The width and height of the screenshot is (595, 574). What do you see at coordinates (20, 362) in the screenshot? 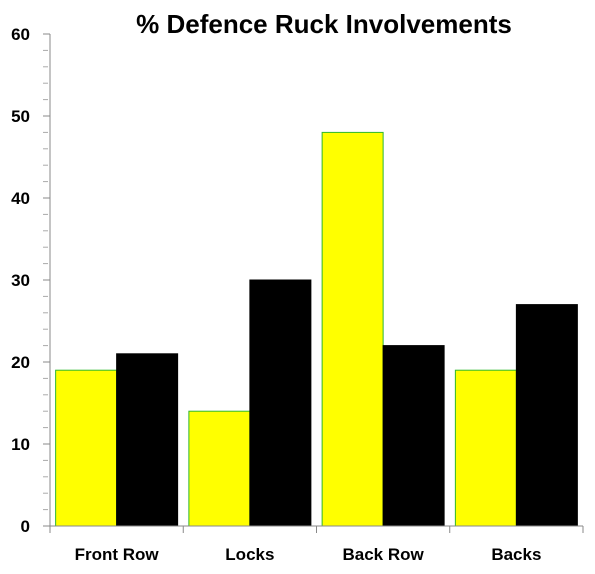
I see `y-tick-label: 20` at bounding box center [20, 362].